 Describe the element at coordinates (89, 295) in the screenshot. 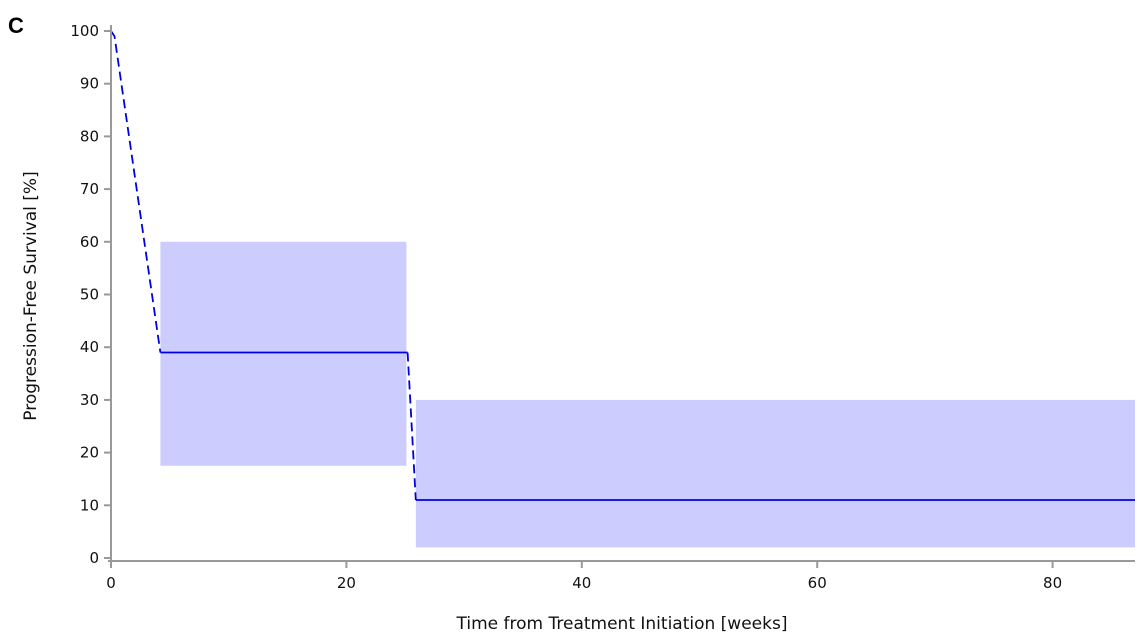

I see `y-tick-label: 50` at that location.